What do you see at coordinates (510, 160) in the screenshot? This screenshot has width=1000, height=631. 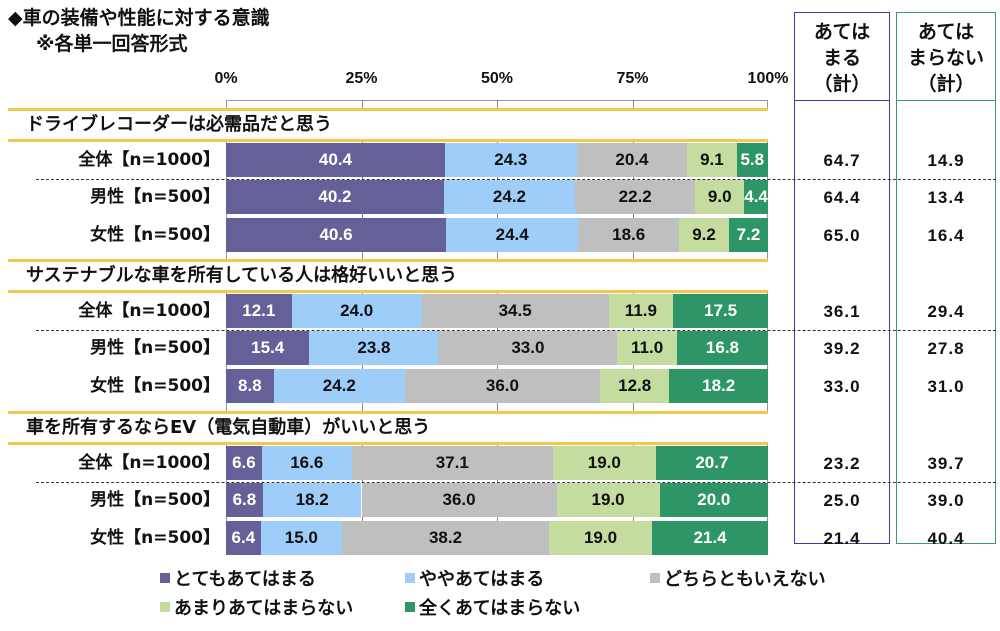 I see `bar-segment-2: 24.3` at bounding box center [510, 160].